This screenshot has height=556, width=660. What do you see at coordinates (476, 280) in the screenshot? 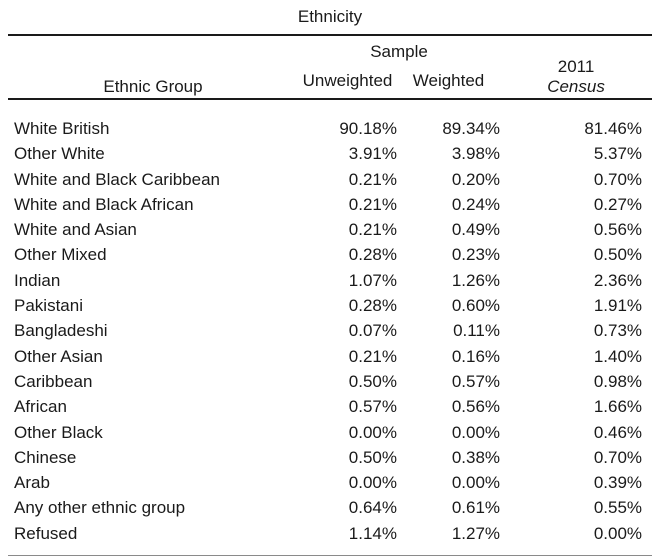
I see `percentage-cell: 1.26%` at bounding box center [476, 280].